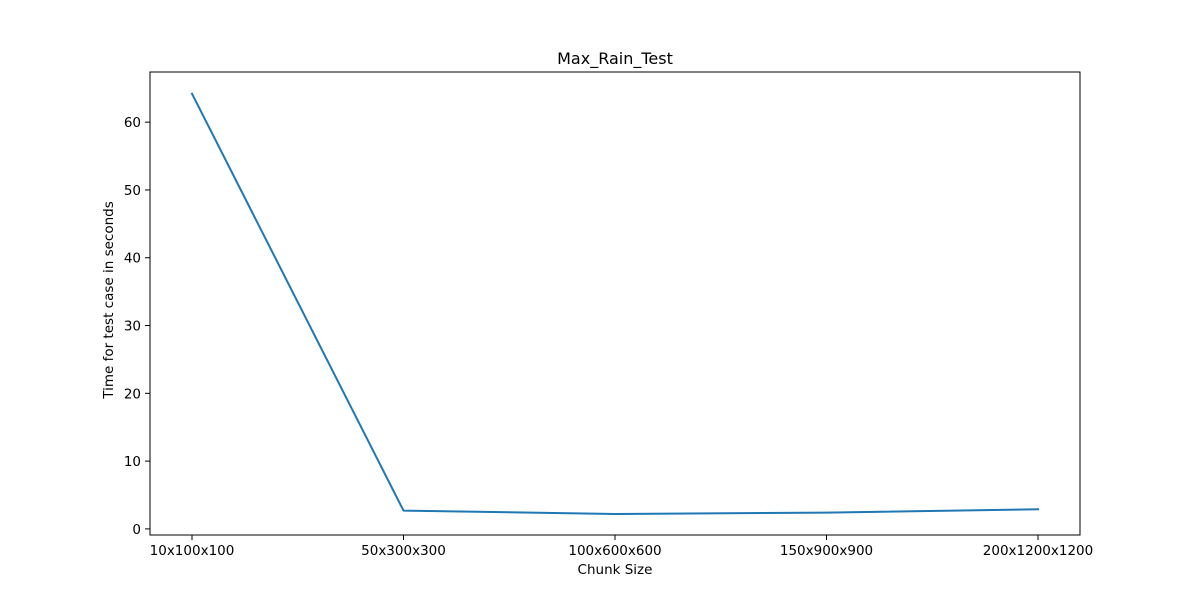 This screenshot has height=600, width=1200. Describe the element at coordinates (615, 59) in the screenshot. I see `chart-title: Max_Rain_Test` at that location.